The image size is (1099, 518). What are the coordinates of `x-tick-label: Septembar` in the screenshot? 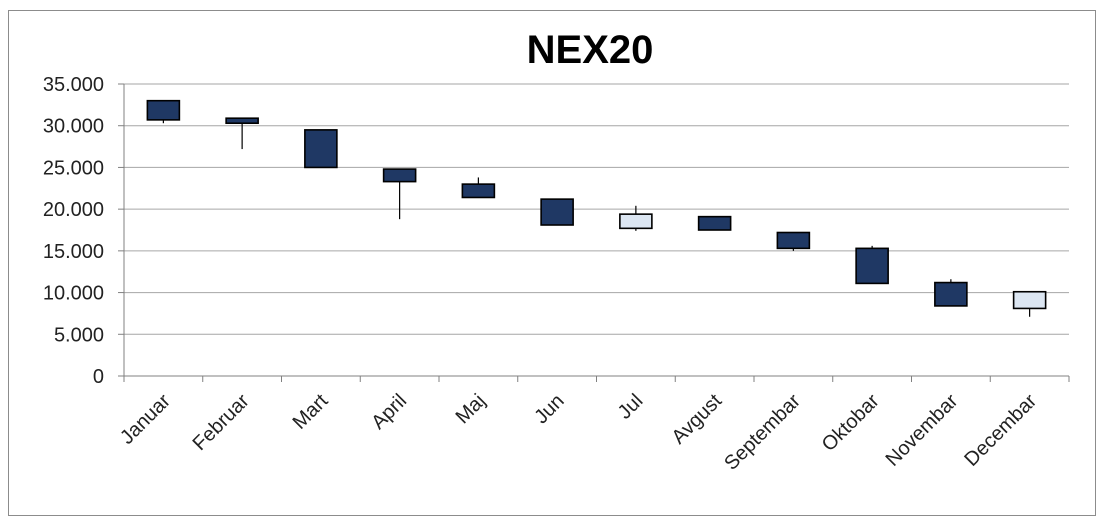 It's located at (762, 432).